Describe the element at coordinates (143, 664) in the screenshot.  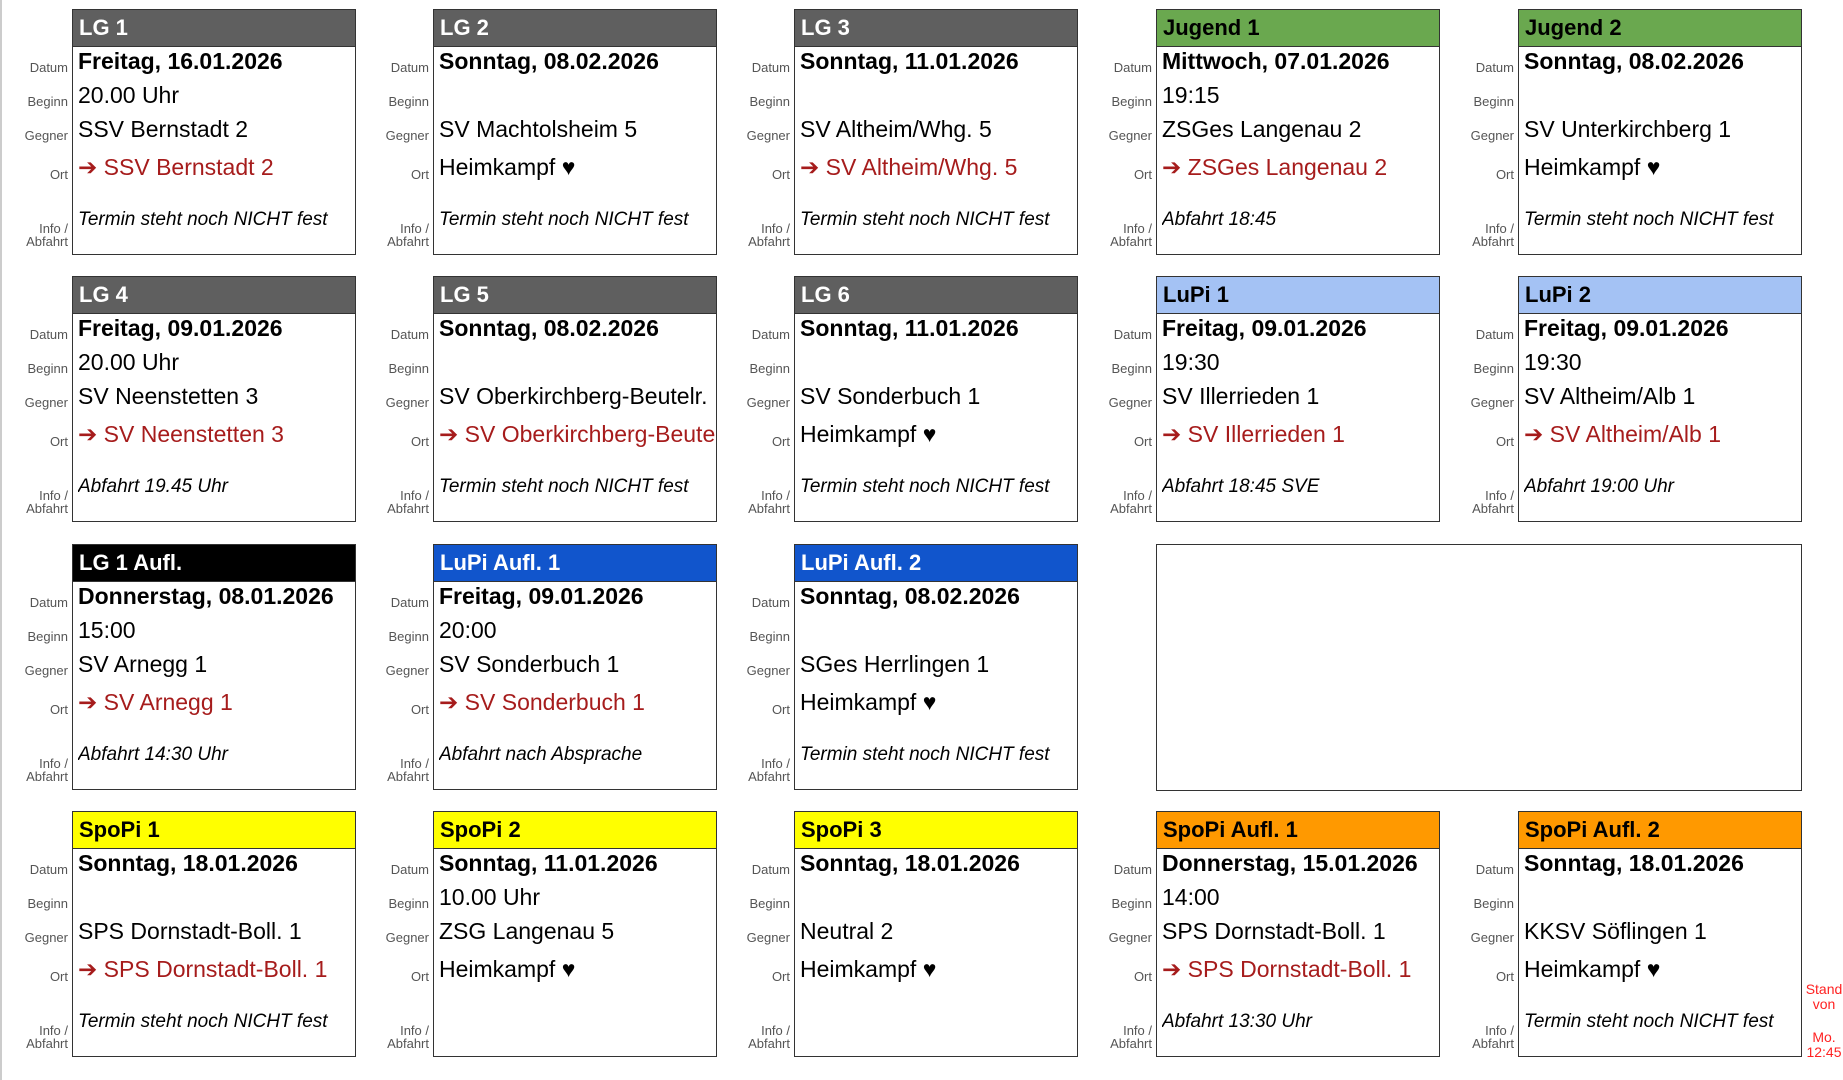
I see `opponent: SV Arnegg 1` at that location.